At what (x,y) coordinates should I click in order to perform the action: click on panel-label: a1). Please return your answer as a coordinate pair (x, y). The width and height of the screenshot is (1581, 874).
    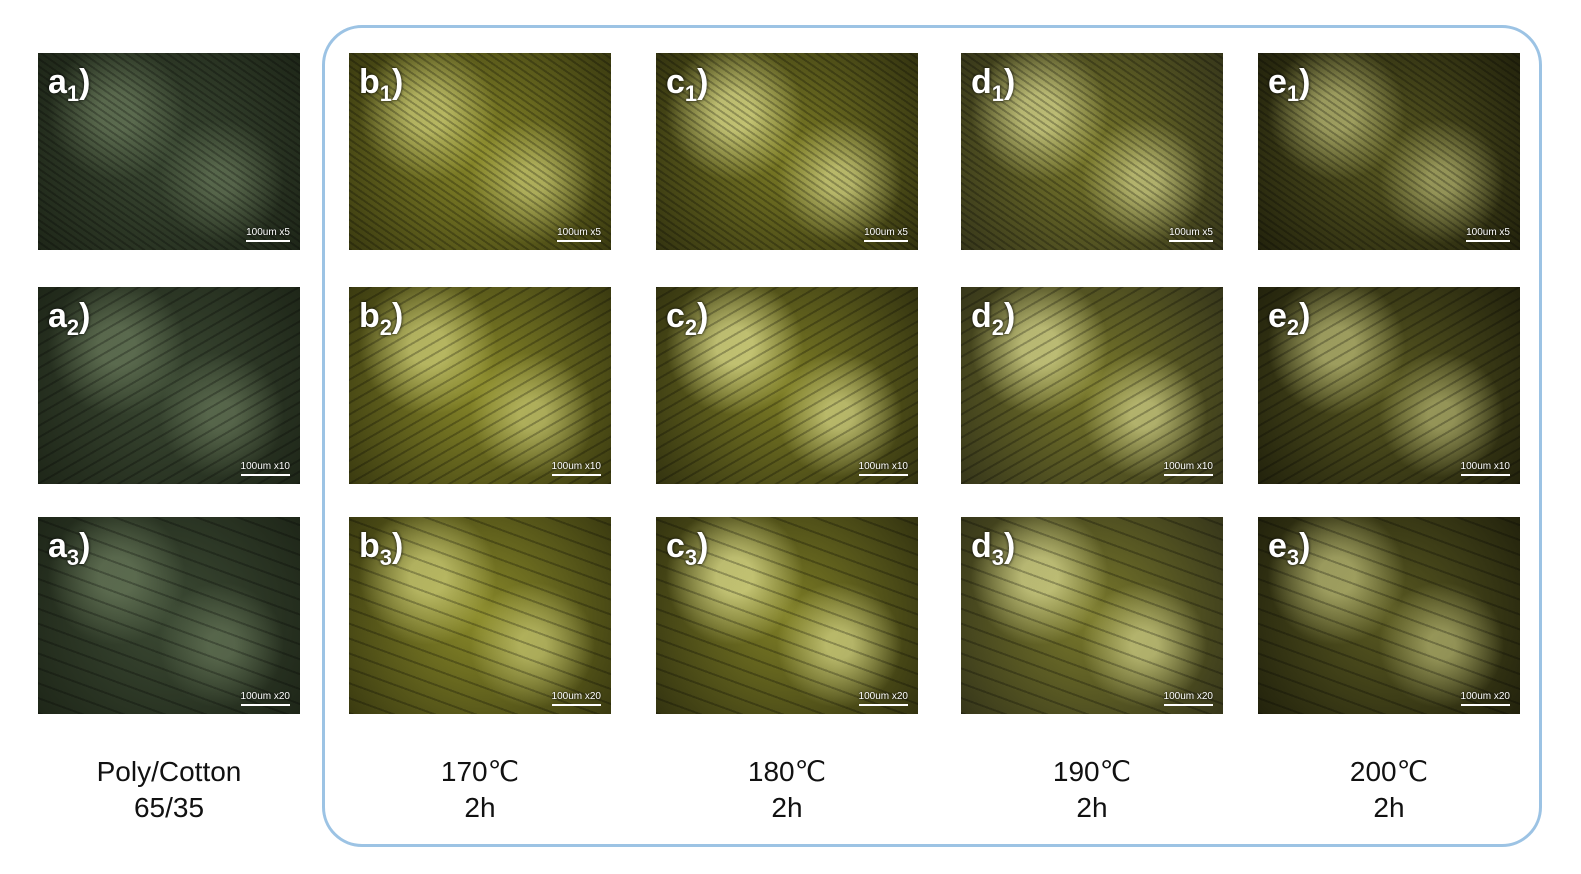
    Looking at the image, I should click on (69, 85).